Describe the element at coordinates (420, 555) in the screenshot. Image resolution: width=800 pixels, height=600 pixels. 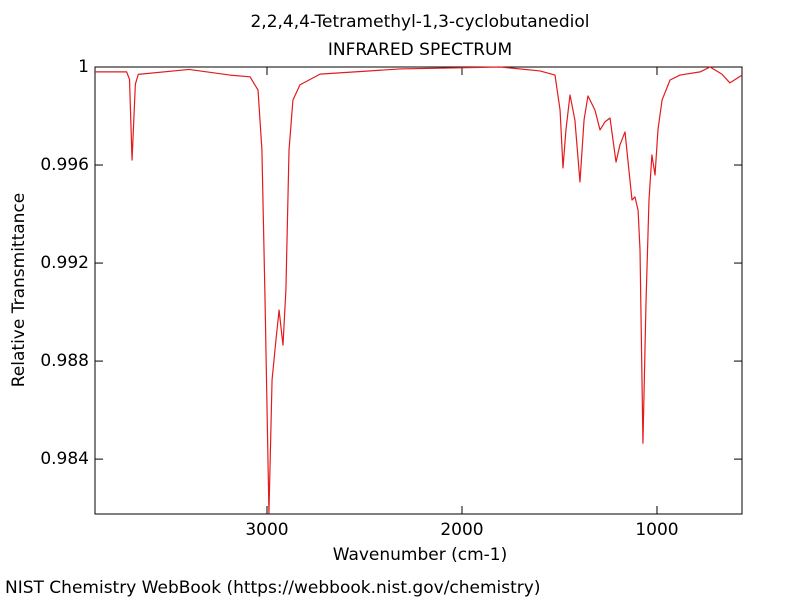
I see `x-axis-label: Wavenumber (cm-1)` at that location.